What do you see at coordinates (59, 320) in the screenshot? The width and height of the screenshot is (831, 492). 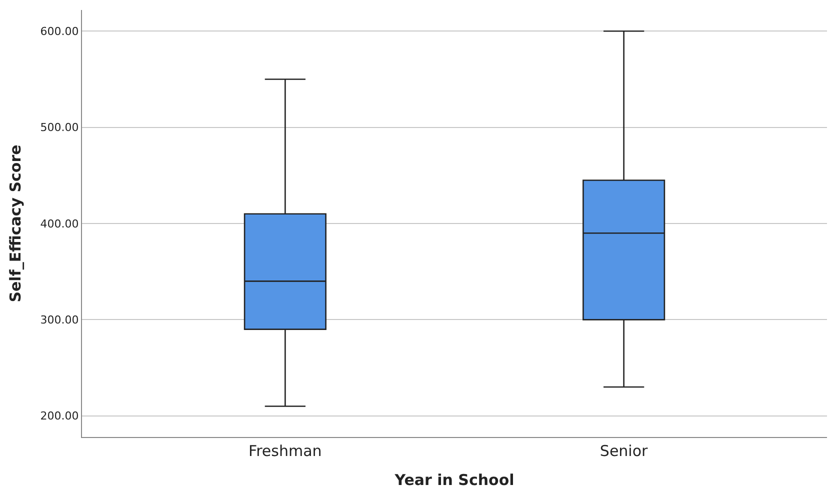 I see `y-tick-label: 300.00` at bounding box center [59, 320].